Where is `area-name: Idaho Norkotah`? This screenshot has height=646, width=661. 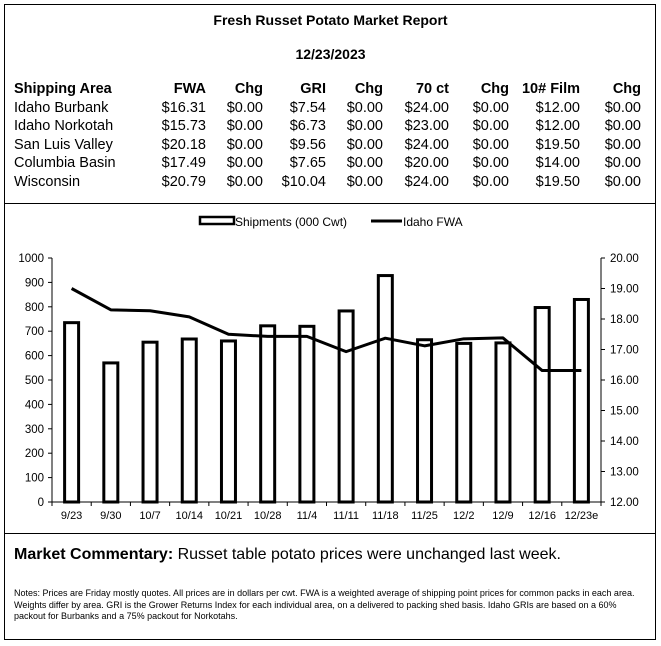
area-name: Idaho Norkotah is located at coordinates (64, 126).